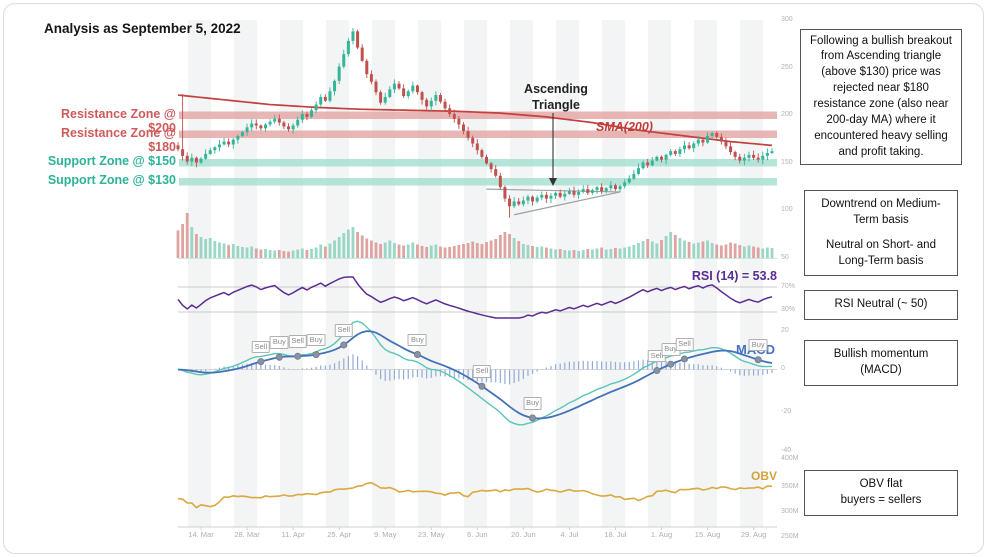 This screenshot has height=557, width=987. I want to click on macd-line, so click(475, 373).